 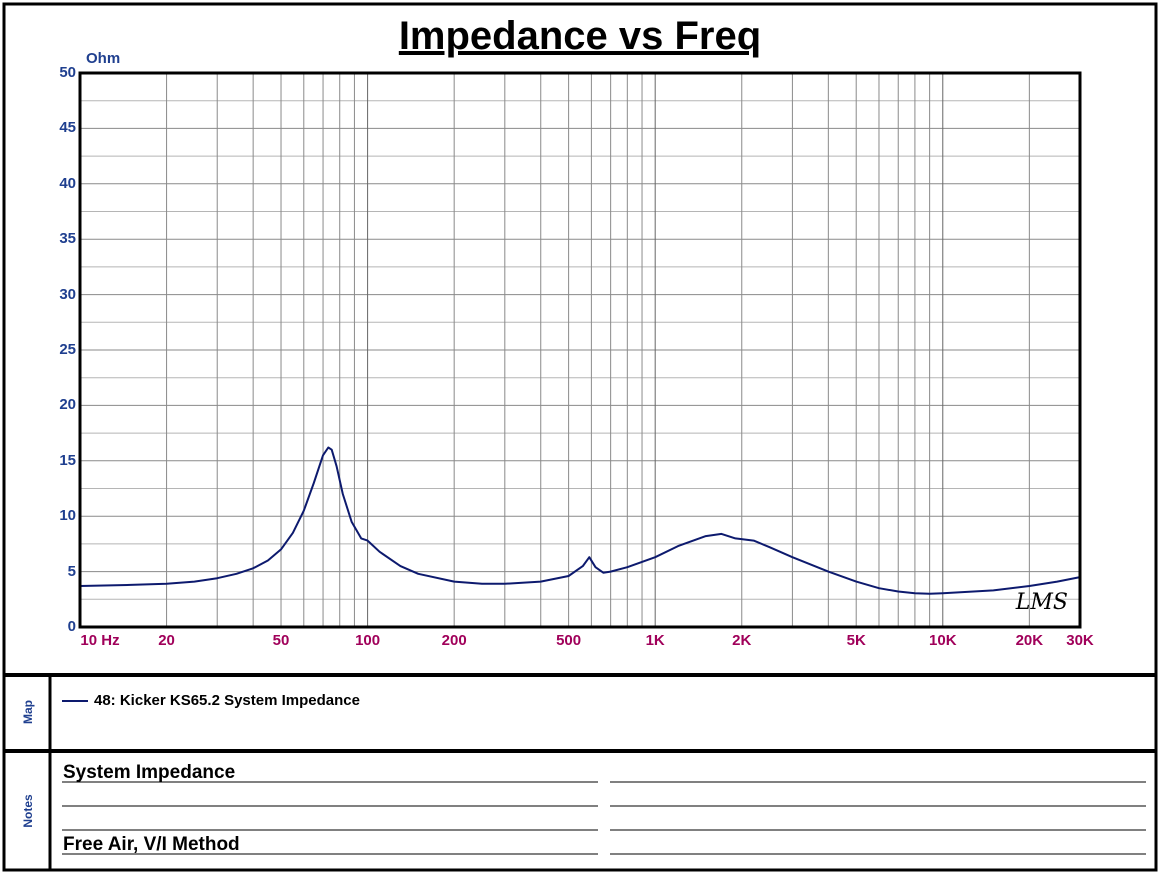 What do you see at coordinates (1080, 640) in the screenshot?
I see `x-tick-label: 30K` at bounding box center [1080, 640].